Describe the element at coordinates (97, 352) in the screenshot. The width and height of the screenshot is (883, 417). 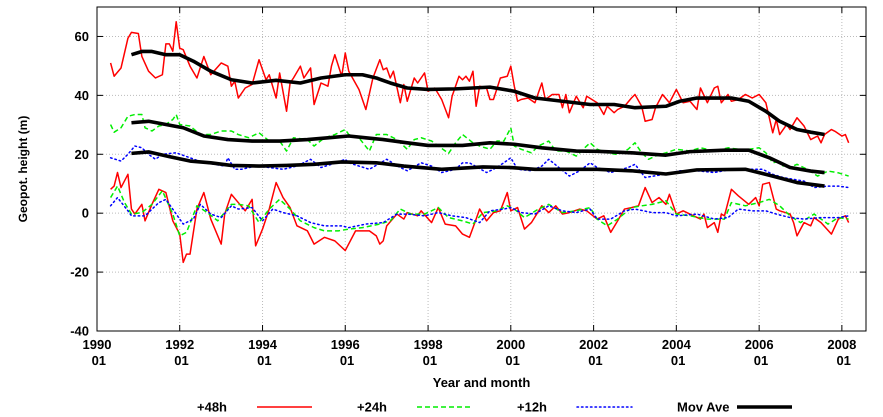
I see `x-tick-label: 1990 01` at that location.